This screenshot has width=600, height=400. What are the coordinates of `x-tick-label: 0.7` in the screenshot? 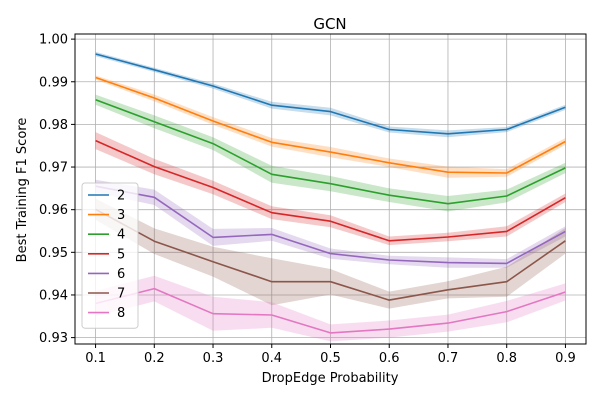 It's located at (448, 358).